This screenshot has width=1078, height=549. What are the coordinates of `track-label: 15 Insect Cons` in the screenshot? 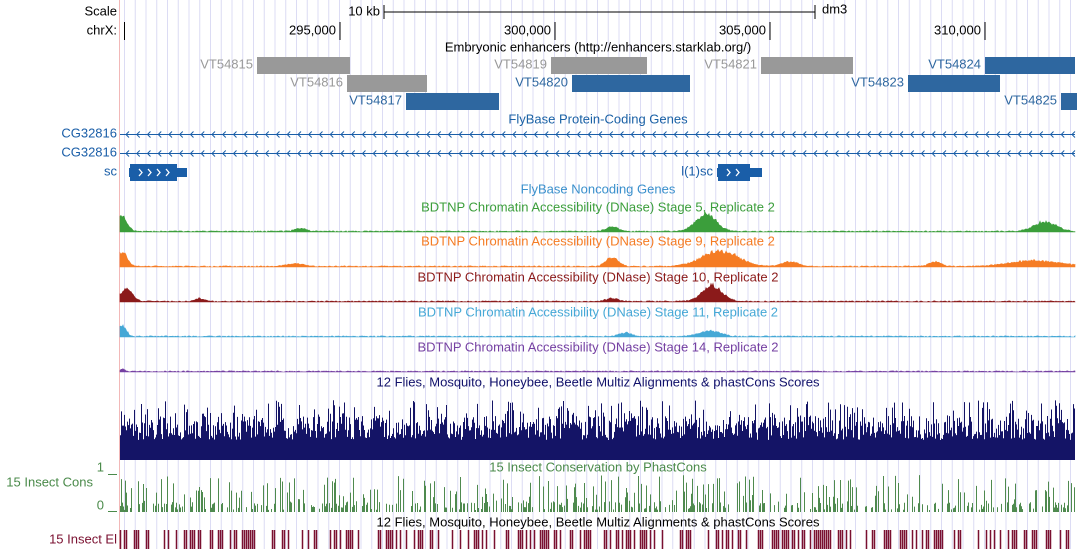 It's located at (49, 481).